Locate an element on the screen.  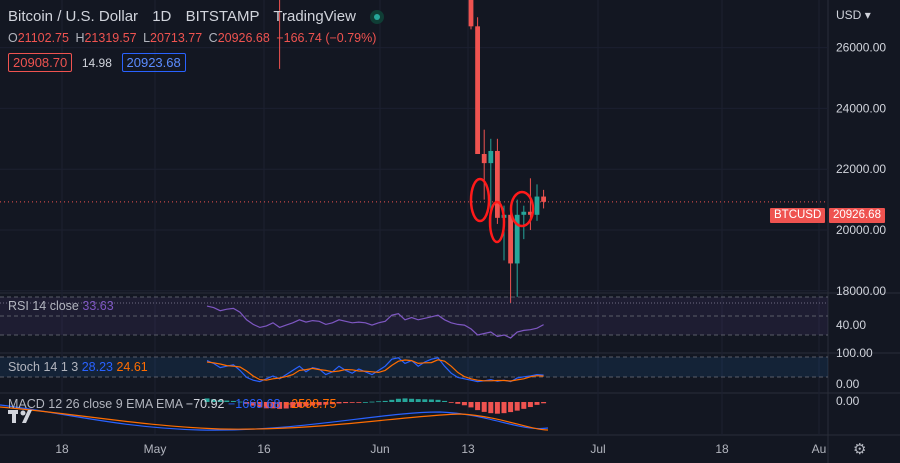
chevron-down-icon: ▾ is located at coordinates (867, 15).